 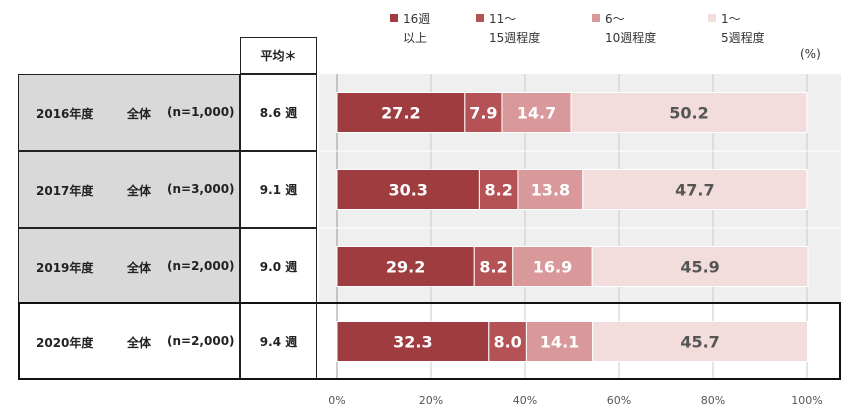 What do you see at coordinates (201, 112) in the screenshot?
I see `row-sample-size: (n=1,000)` at bounding box center [201, 112].